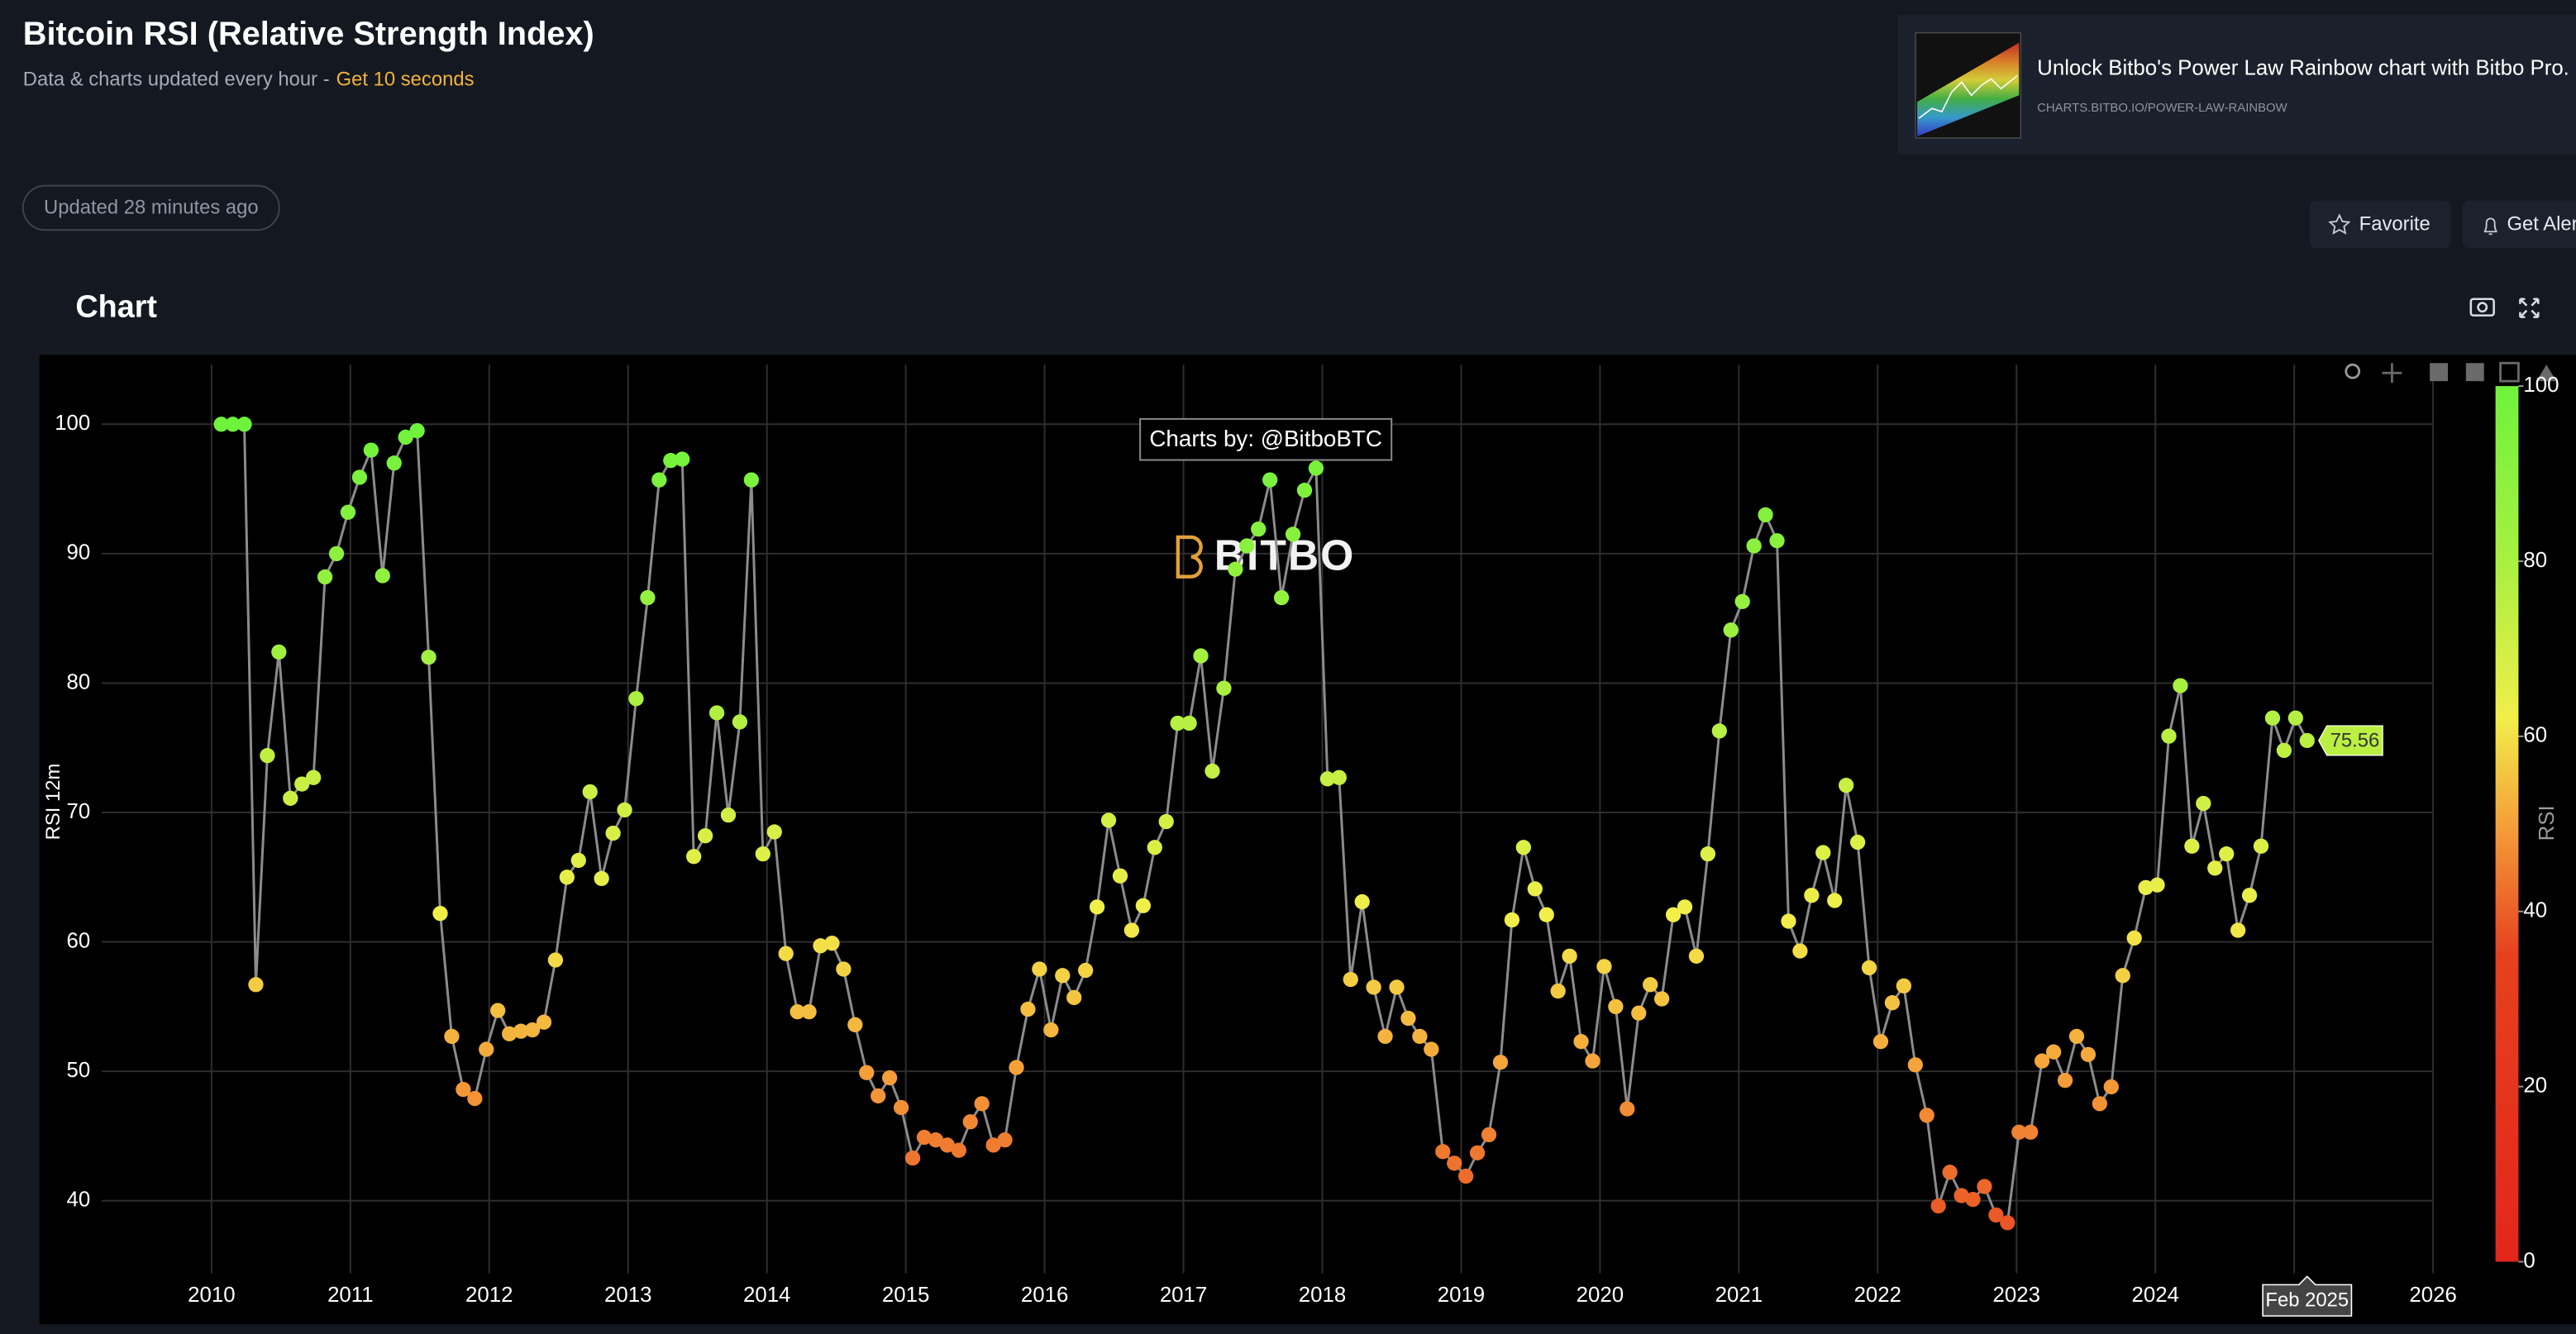 Image resolution: width=2576 pixels, height=1334 pixels. Describe the element at coordinates (1461, 1295) in the screenshot. I see `x-tick-label: 2019` at that location.